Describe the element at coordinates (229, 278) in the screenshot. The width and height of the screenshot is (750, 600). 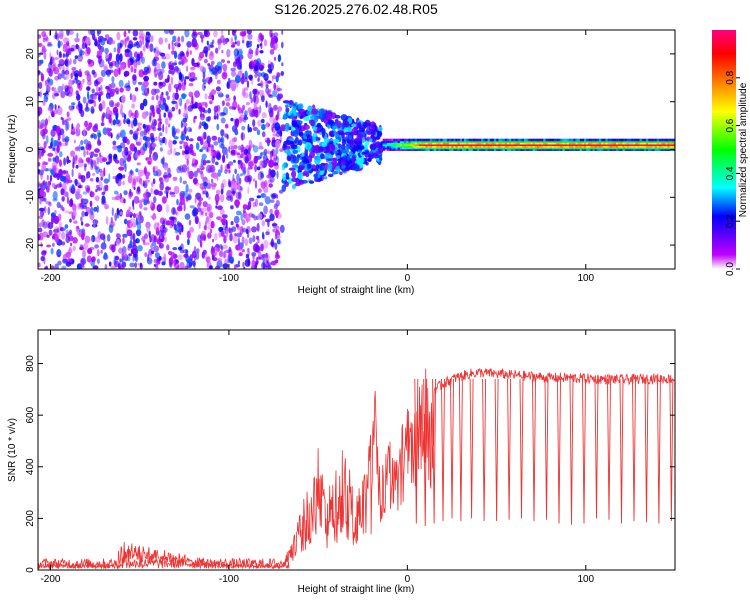
I see `x-tick-label: -100` at that location.